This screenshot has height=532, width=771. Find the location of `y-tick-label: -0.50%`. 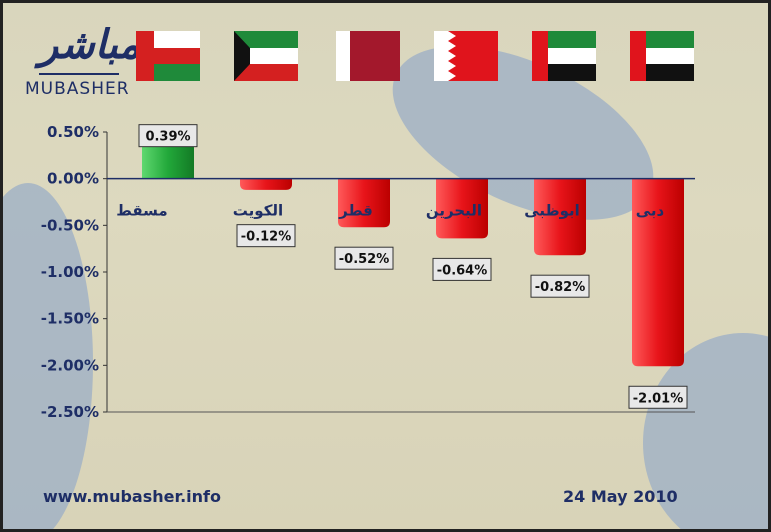

y-tick-label: -0.50% is located at coordinates (70, 225).